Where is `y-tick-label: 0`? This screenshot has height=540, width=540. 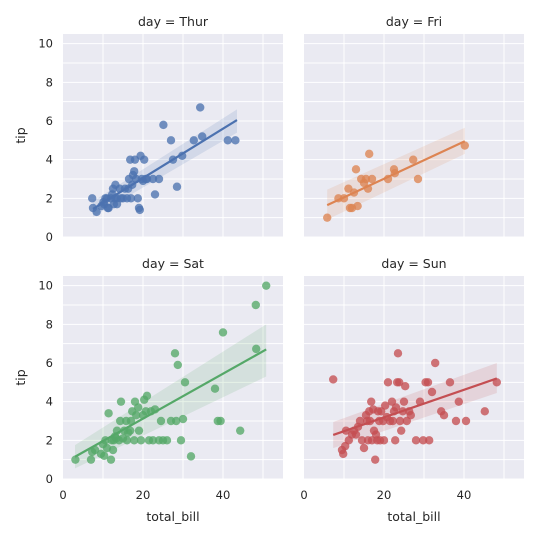 y-tick-label: 0 is located at coordinates (49, 237).